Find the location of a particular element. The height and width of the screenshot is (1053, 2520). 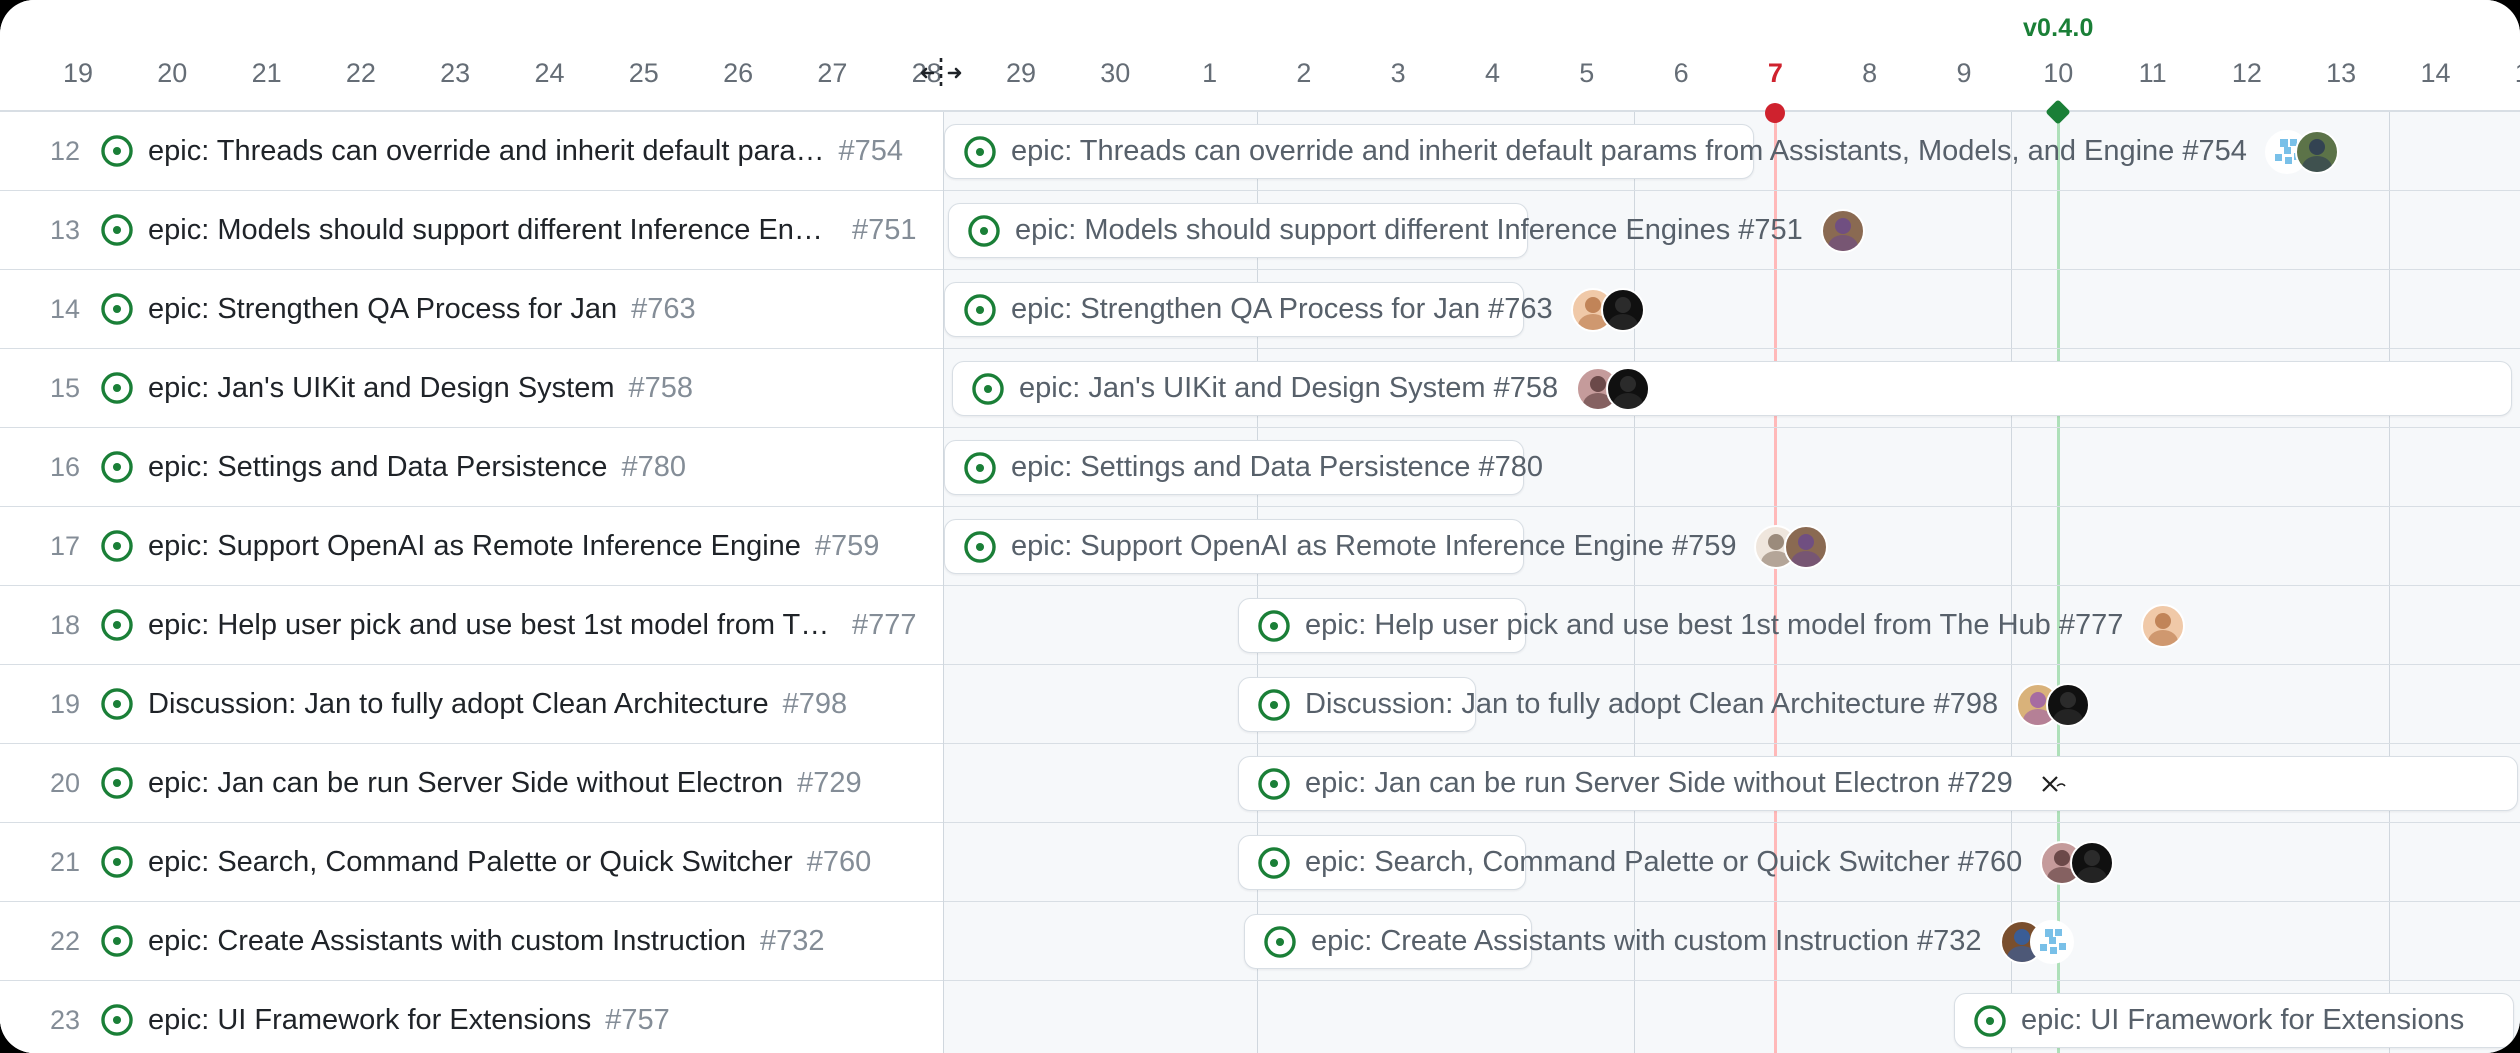

gantt-bar-content: epic: Settings and Data Persistence #780 is located at coordinates (1244, 468).